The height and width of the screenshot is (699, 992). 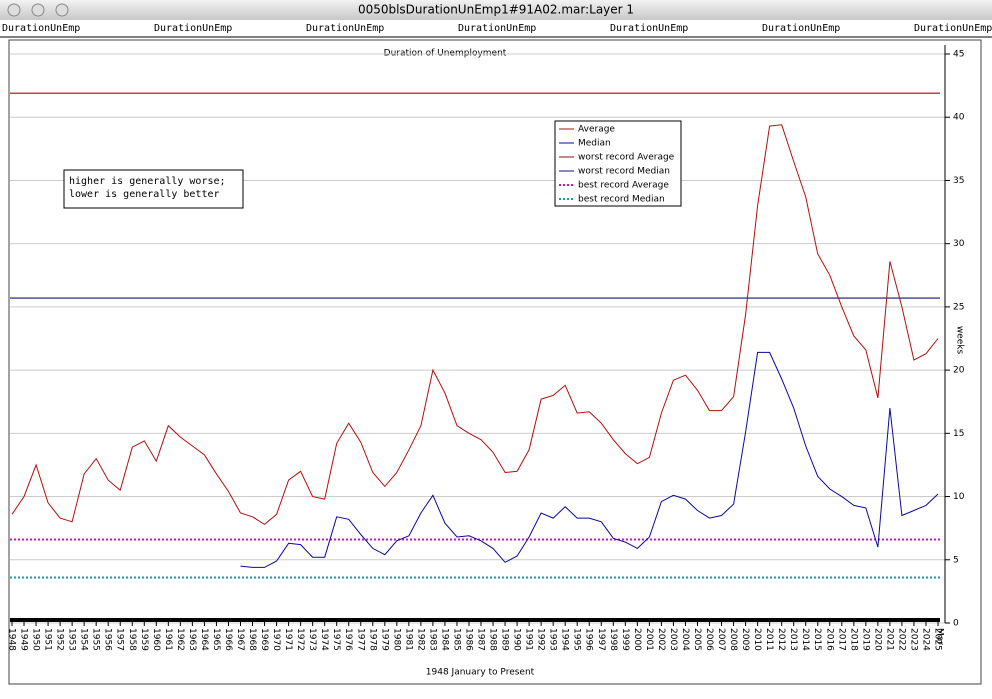 What do you see at coordinates (529, 639) in the screenshot?
I see `x-tick-label: 1991` at bounding box center [529, 639].